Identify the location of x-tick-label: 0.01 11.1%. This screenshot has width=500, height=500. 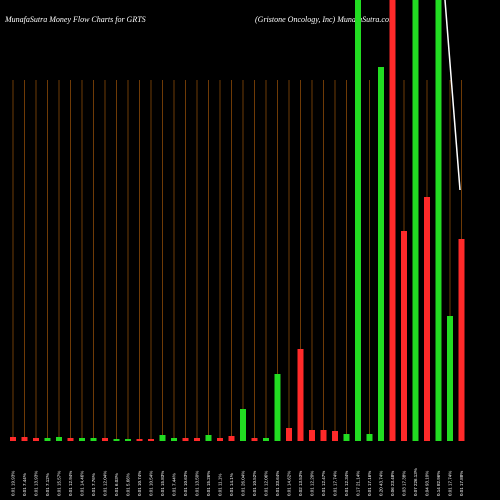
(220, 485).